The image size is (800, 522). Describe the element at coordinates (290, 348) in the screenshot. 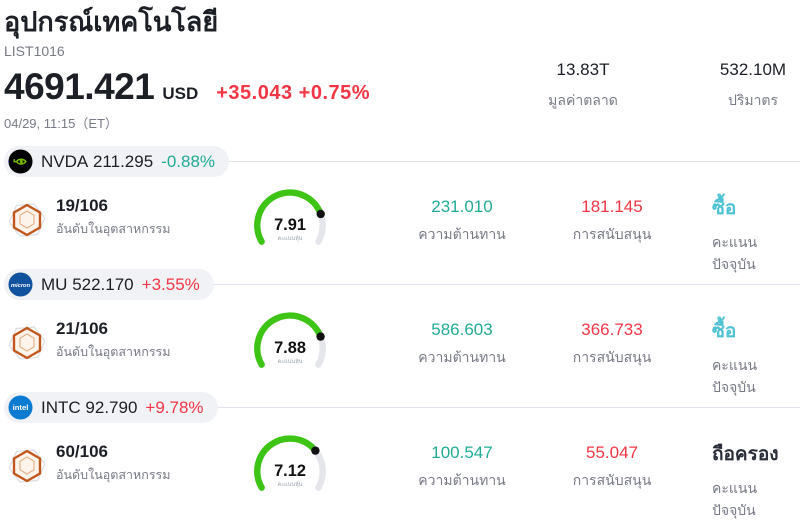

I see `score-value: 7.88` at that location.